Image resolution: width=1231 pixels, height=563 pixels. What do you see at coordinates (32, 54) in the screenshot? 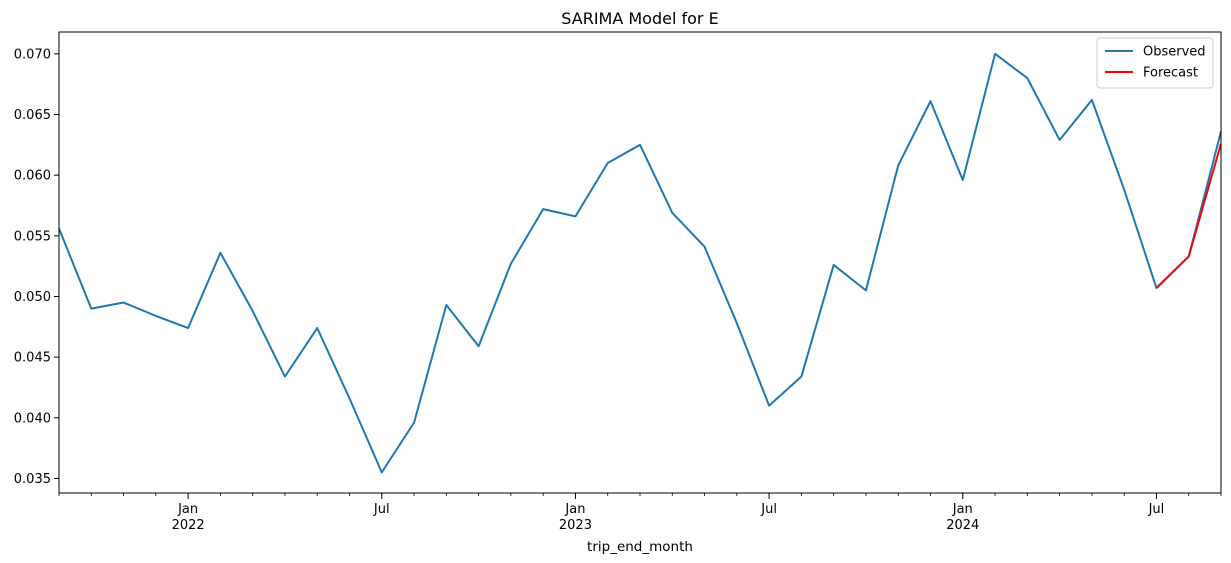
I see `y-tick-label: 0.070` at bounding box center [32, 54].